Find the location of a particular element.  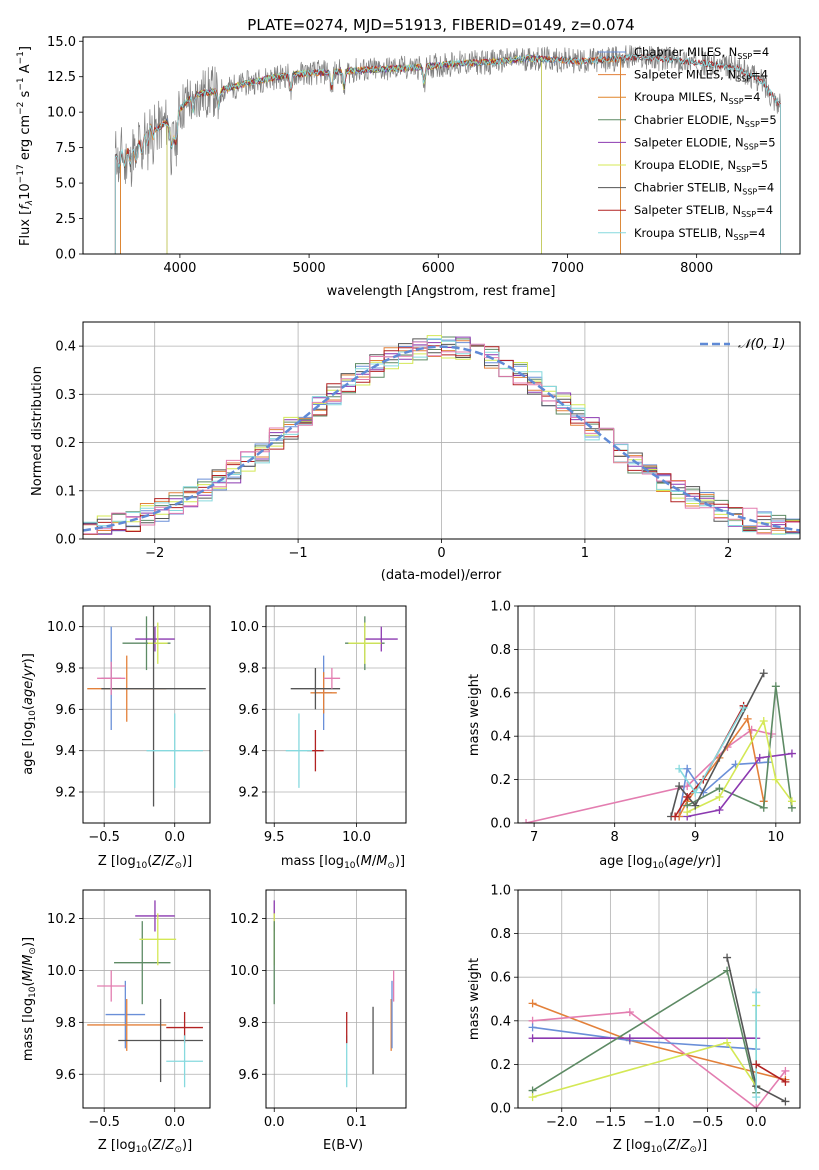

x-tick-label: 8000 is located at coordinates (696, 268).